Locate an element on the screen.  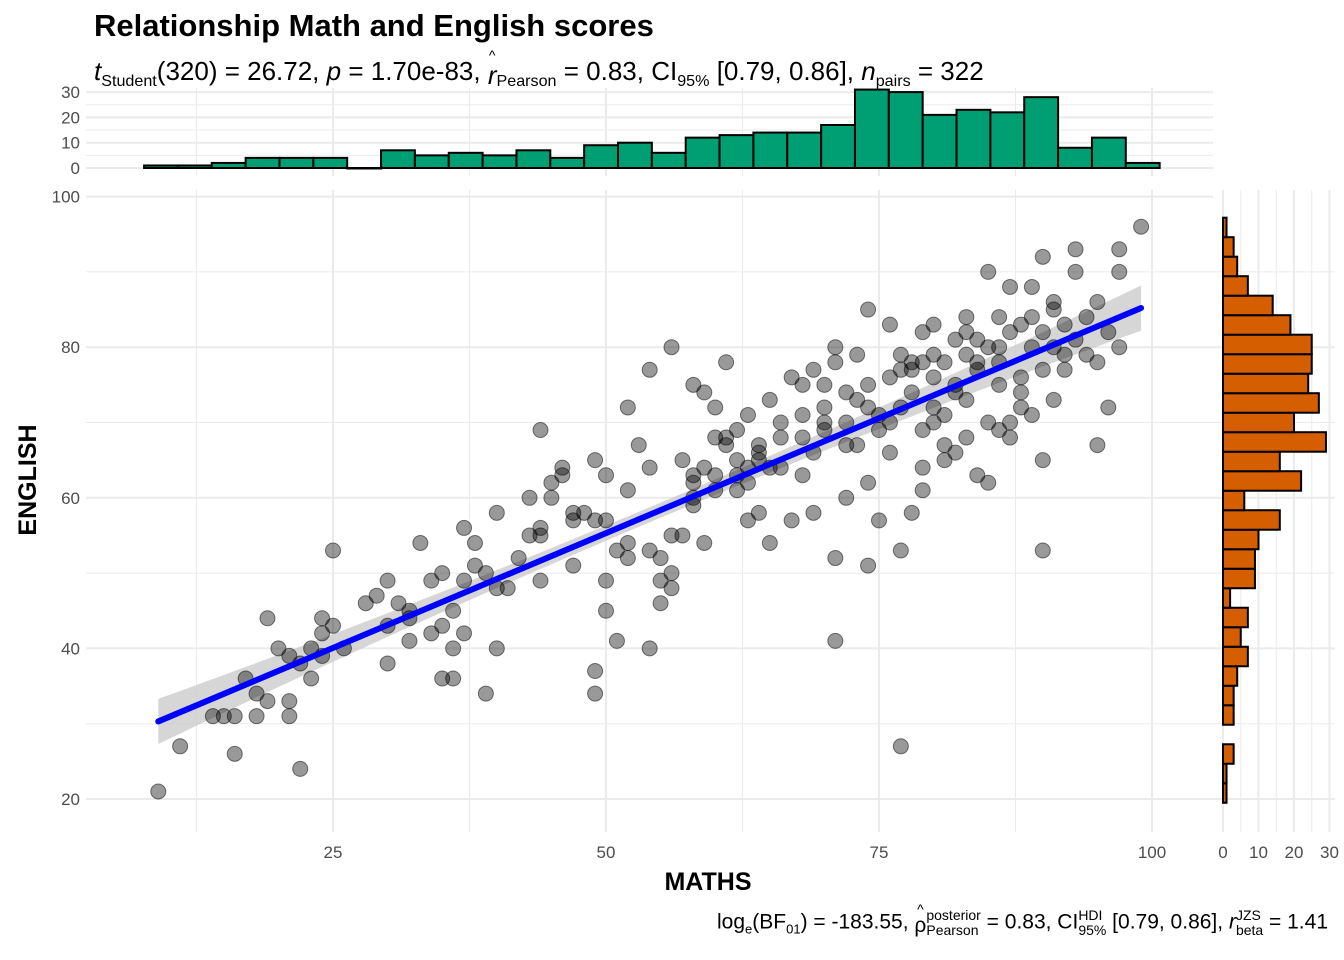
p-value: = 1.70e-83, is located at coordinates (414, 70).